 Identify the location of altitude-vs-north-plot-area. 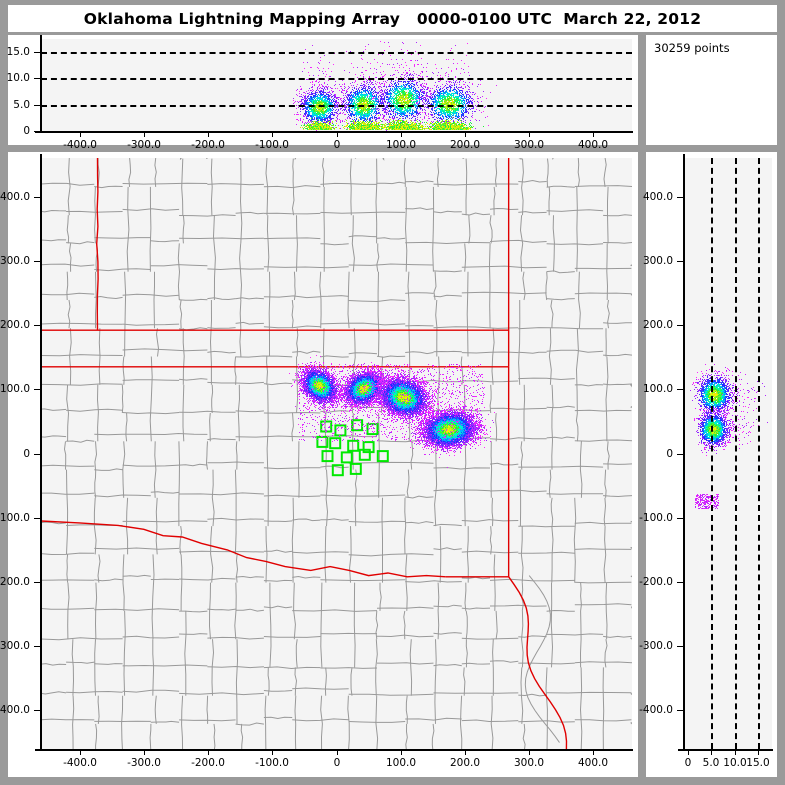
(728, 453).